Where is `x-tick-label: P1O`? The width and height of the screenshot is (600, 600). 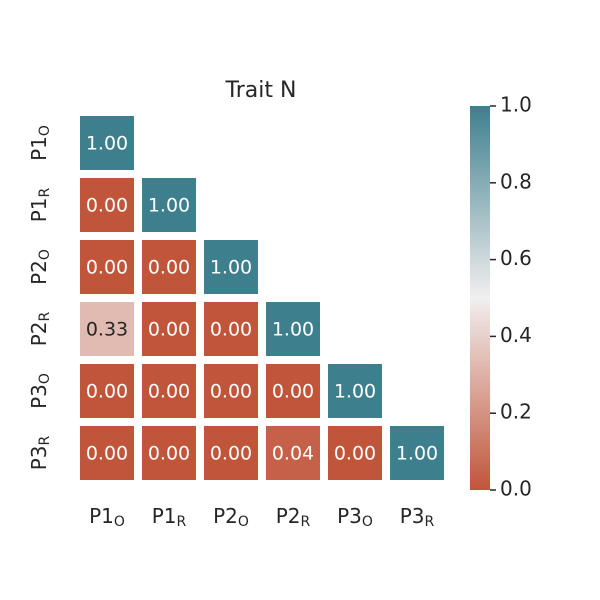
x-tick-label: P1O is located at coordinates (107, 517).